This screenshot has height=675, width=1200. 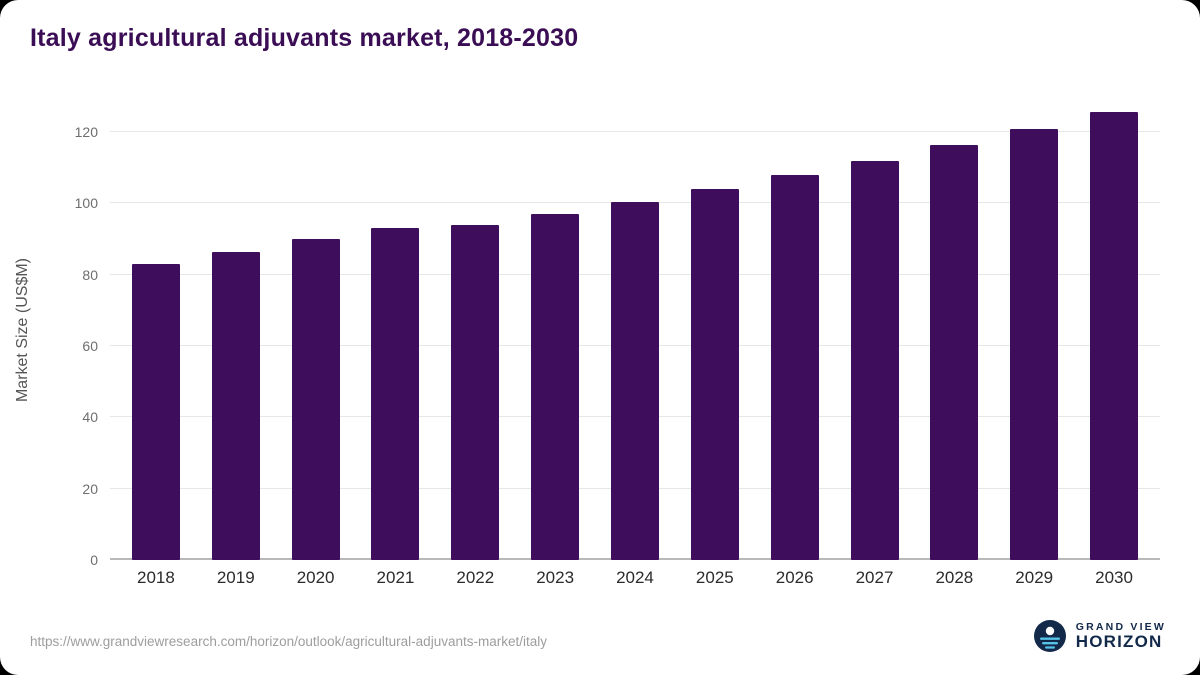 I want to click on bar-column-2026, so click(x=795, y=330).